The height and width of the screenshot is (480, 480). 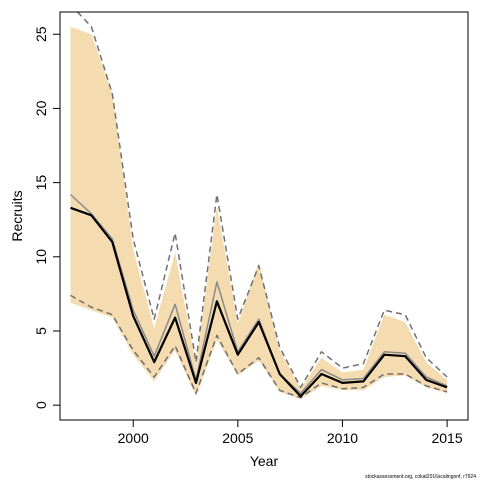 I want to click on x-axis: 2000 2005 2010 2015, so click(x=290, y=433).